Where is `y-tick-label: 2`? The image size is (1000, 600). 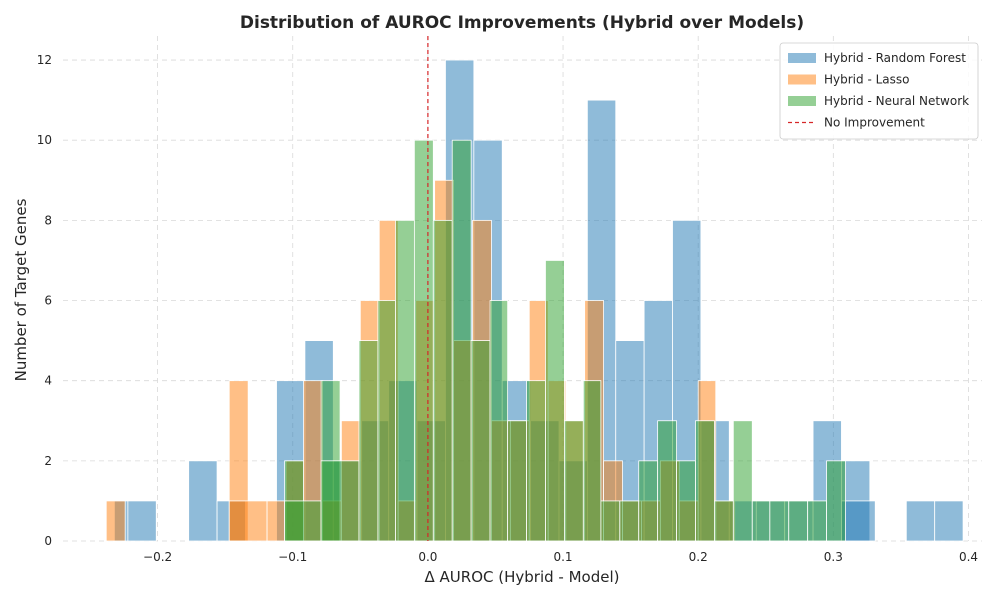 y-tick-label: 2 is located at coordinates (48, 461).